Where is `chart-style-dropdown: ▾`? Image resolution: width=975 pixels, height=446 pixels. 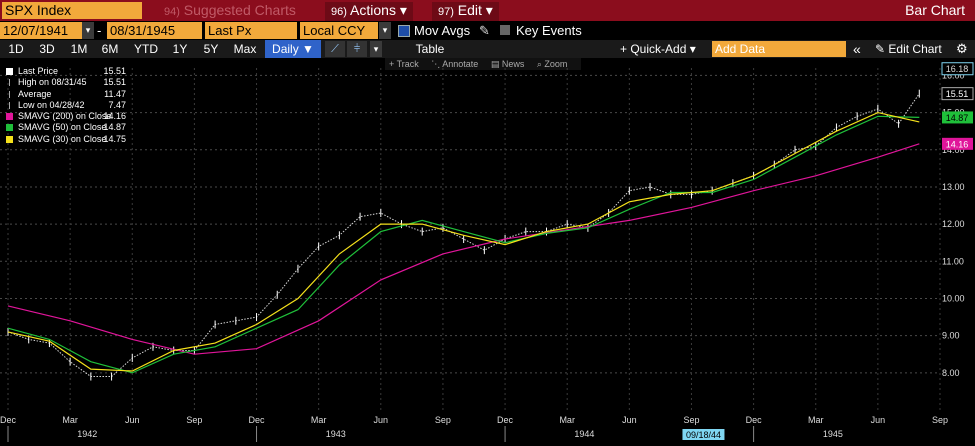 chart-style-dropdown: ▾ is located at coordinates (376, 49).